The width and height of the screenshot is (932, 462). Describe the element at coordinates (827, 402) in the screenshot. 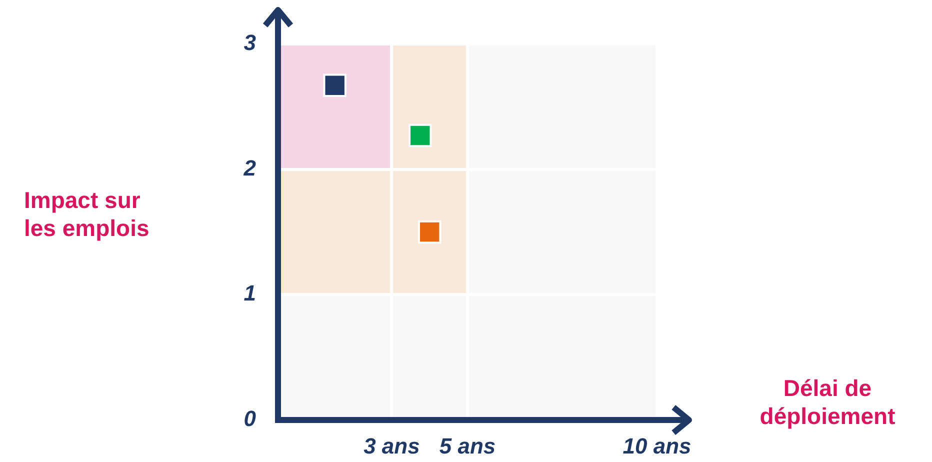

I see `x-axis-title: Délai de déploiement` at that location.